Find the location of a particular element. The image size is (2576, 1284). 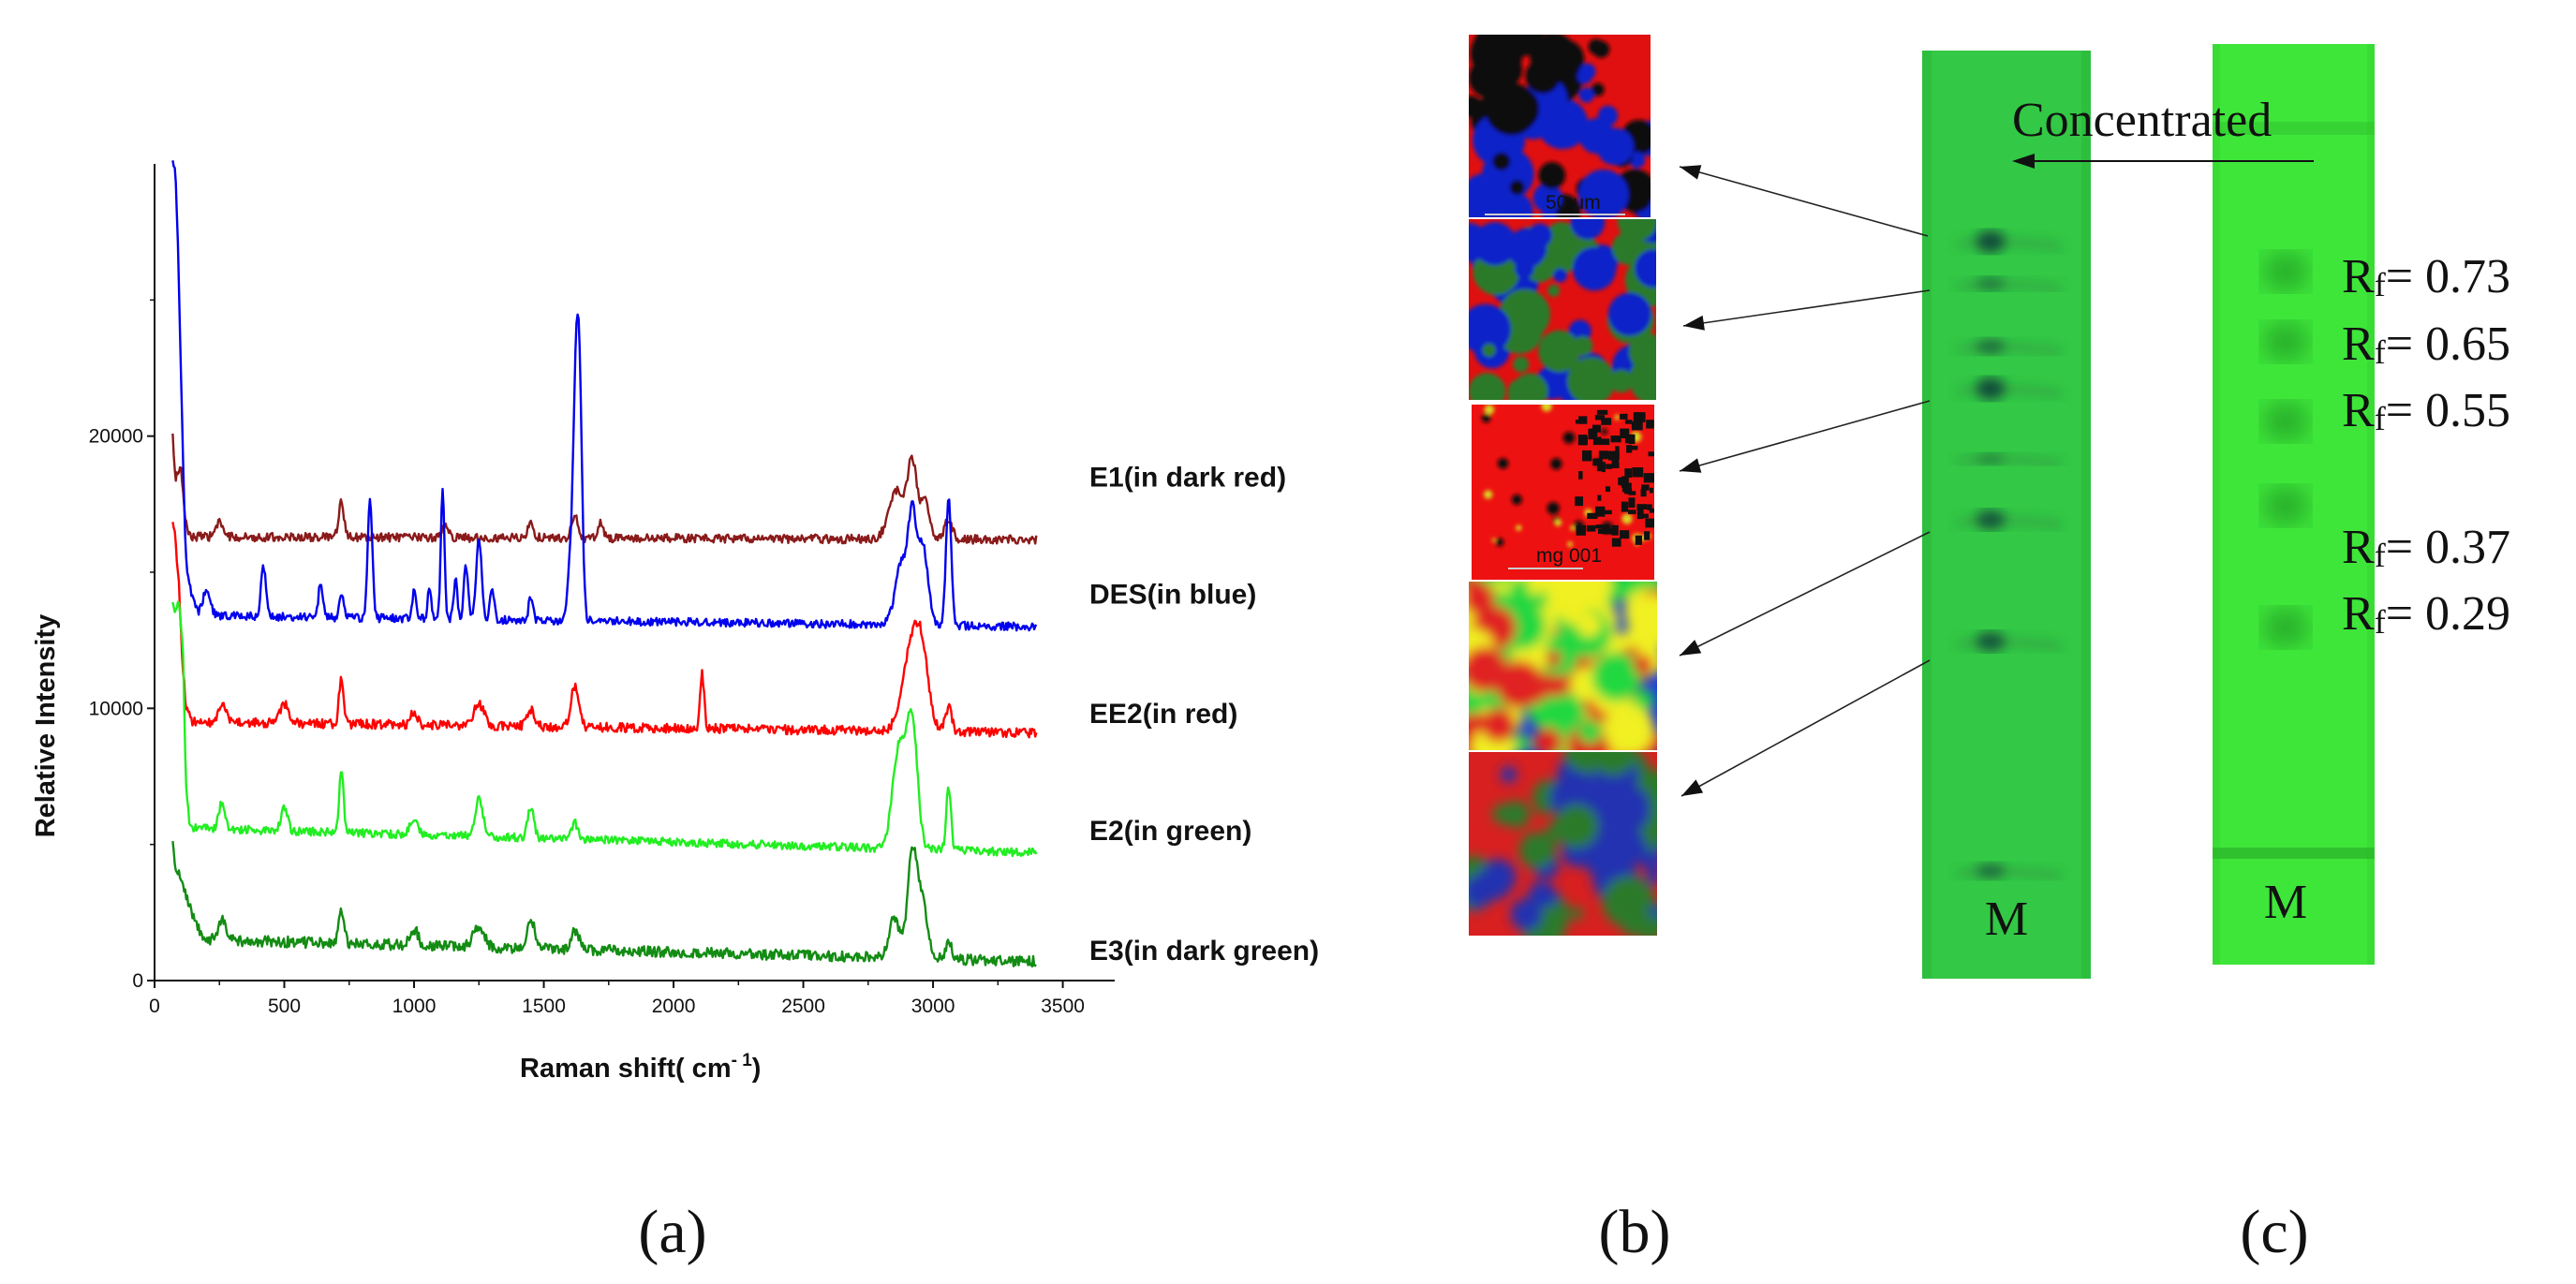

tlc-bands-left is located at coordinates (2009, 554).